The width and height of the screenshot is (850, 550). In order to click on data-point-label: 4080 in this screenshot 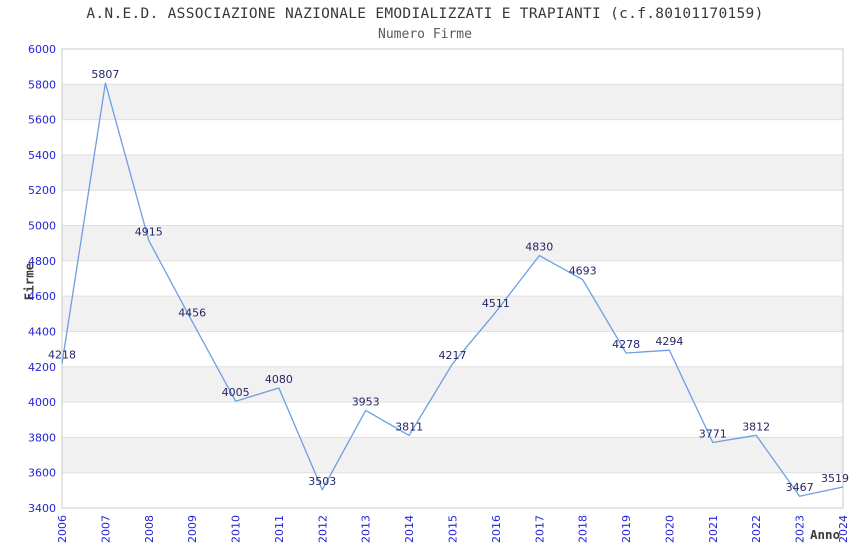, I will do `click(279, 379)`.